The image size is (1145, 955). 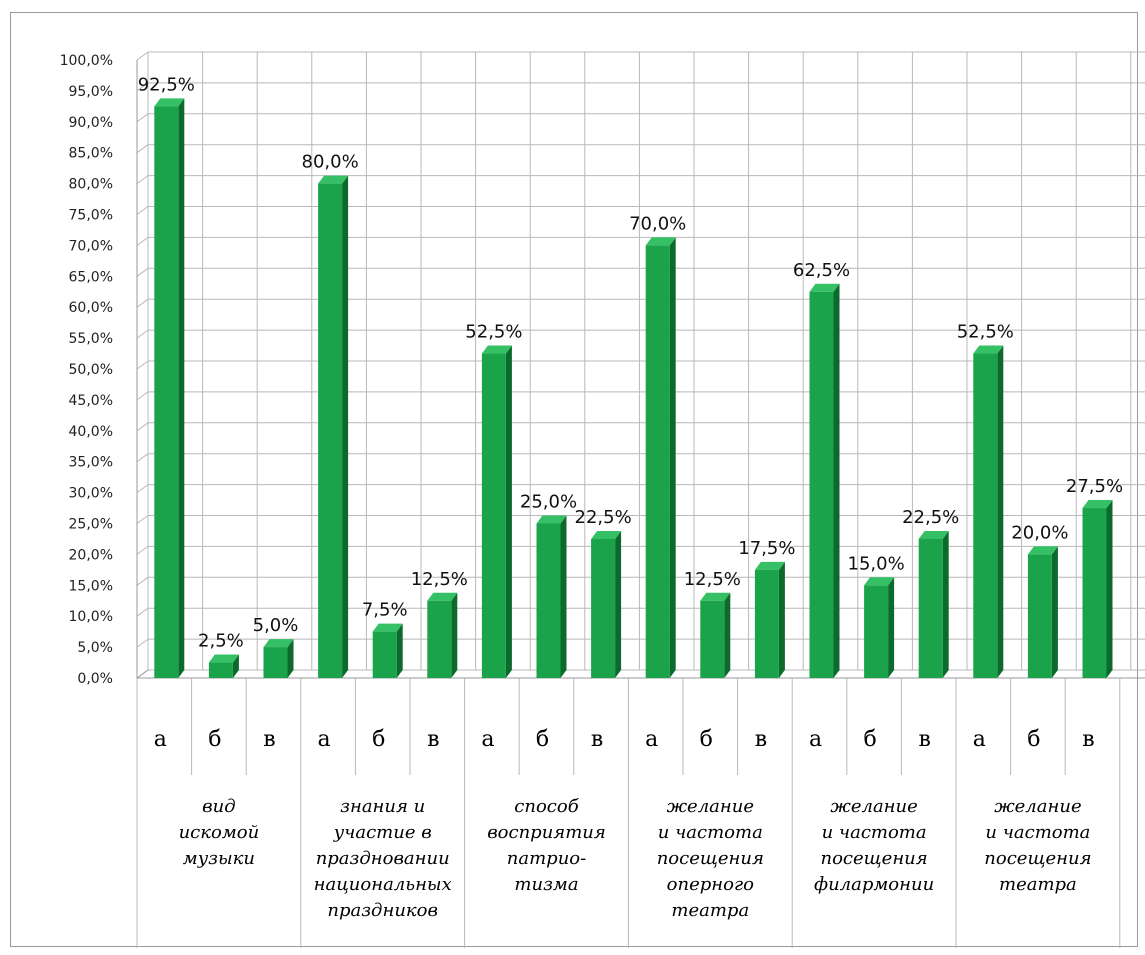 What do you see at coordinates (91, 216) in the screenshot?
I see `y-tick-label: 75,0%` at bounding box center [91, 216].